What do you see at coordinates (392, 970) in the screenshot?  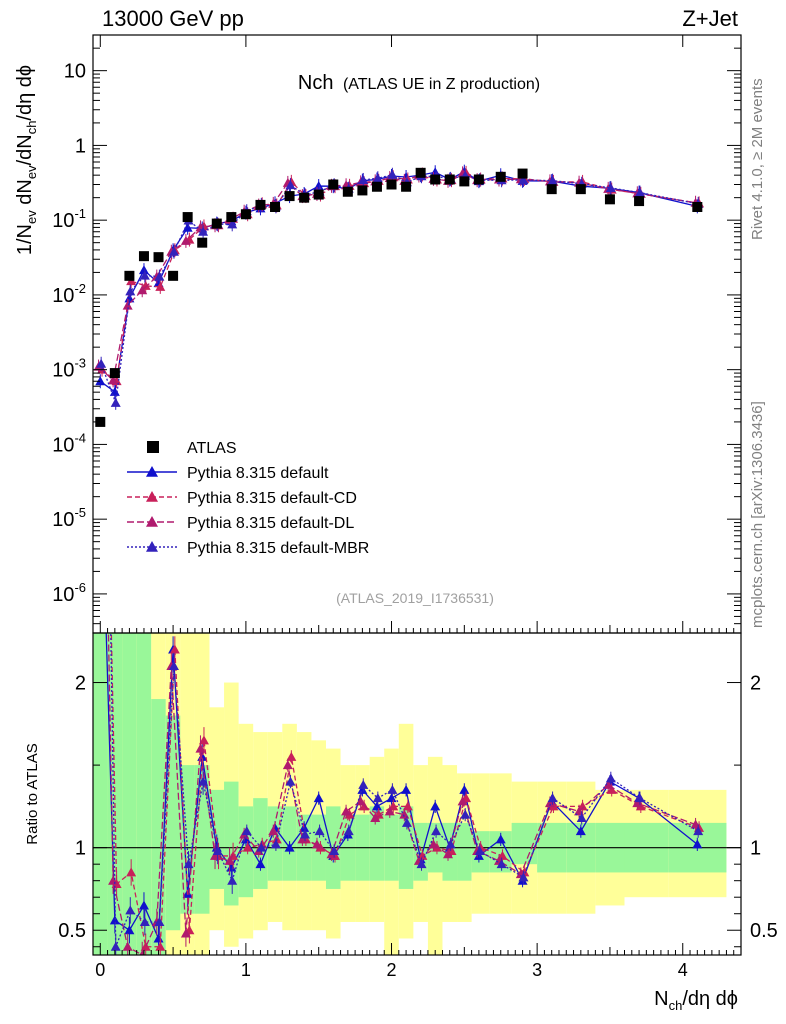 I see `x-tick-label: 2` at bounding box center [392, 970].